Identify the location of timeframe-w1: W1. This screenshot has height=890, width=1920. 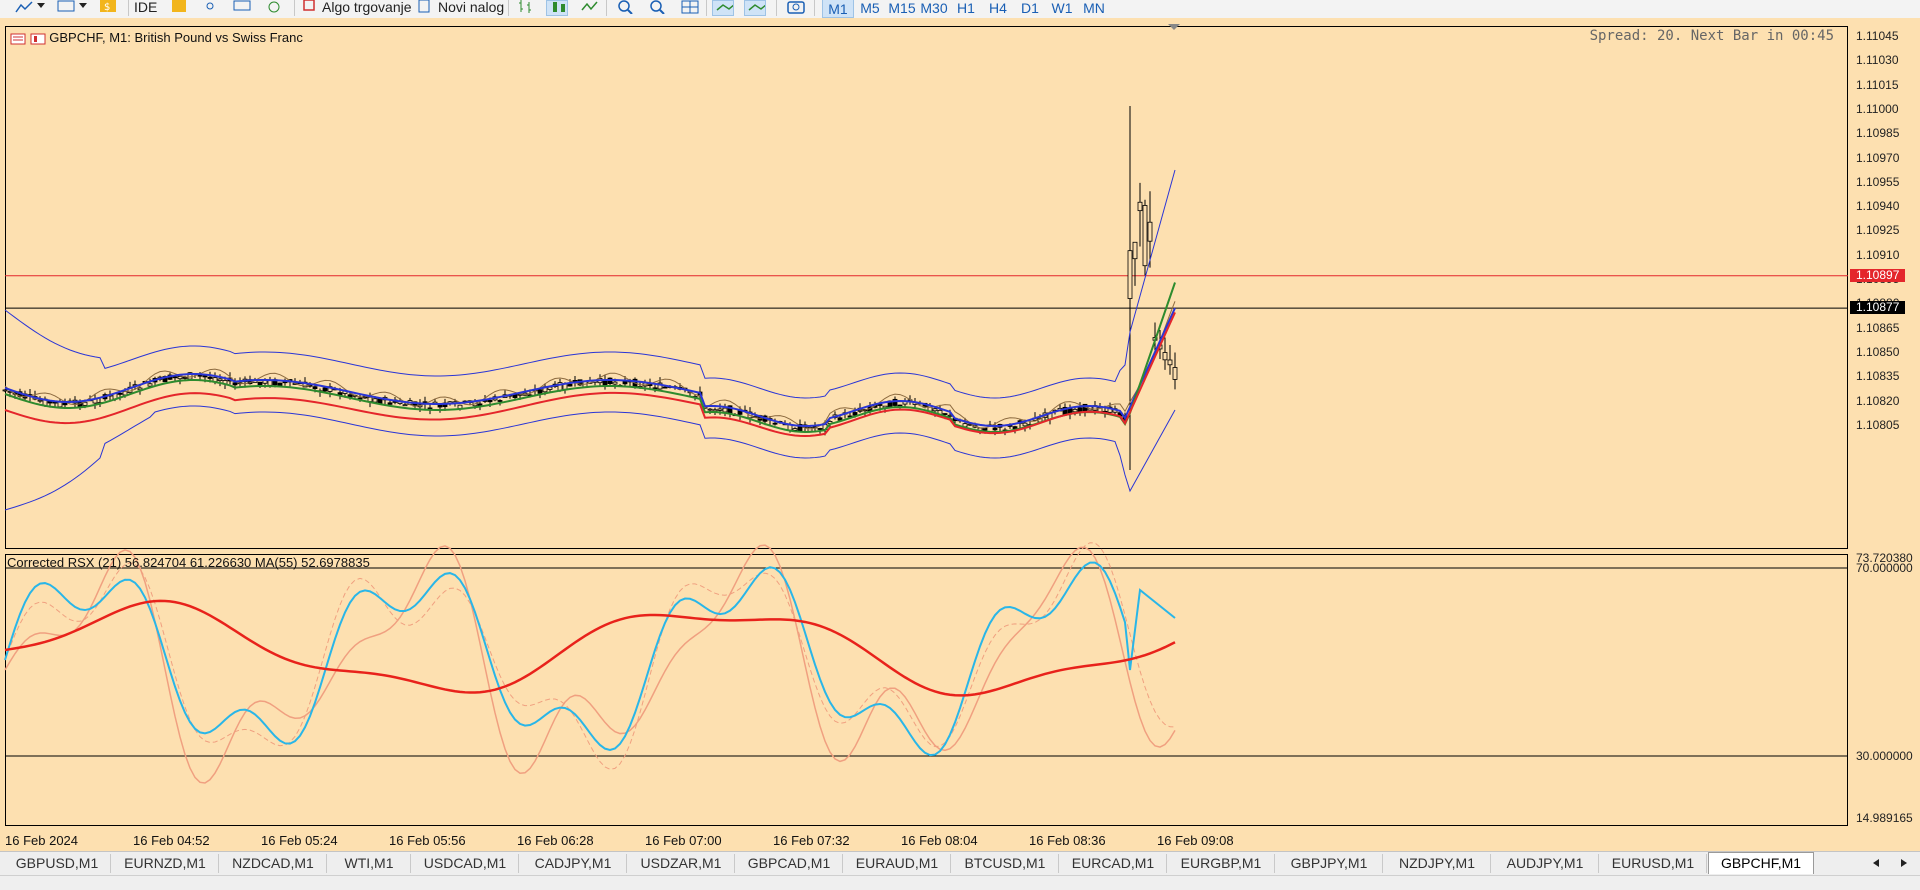
(1062, 8).